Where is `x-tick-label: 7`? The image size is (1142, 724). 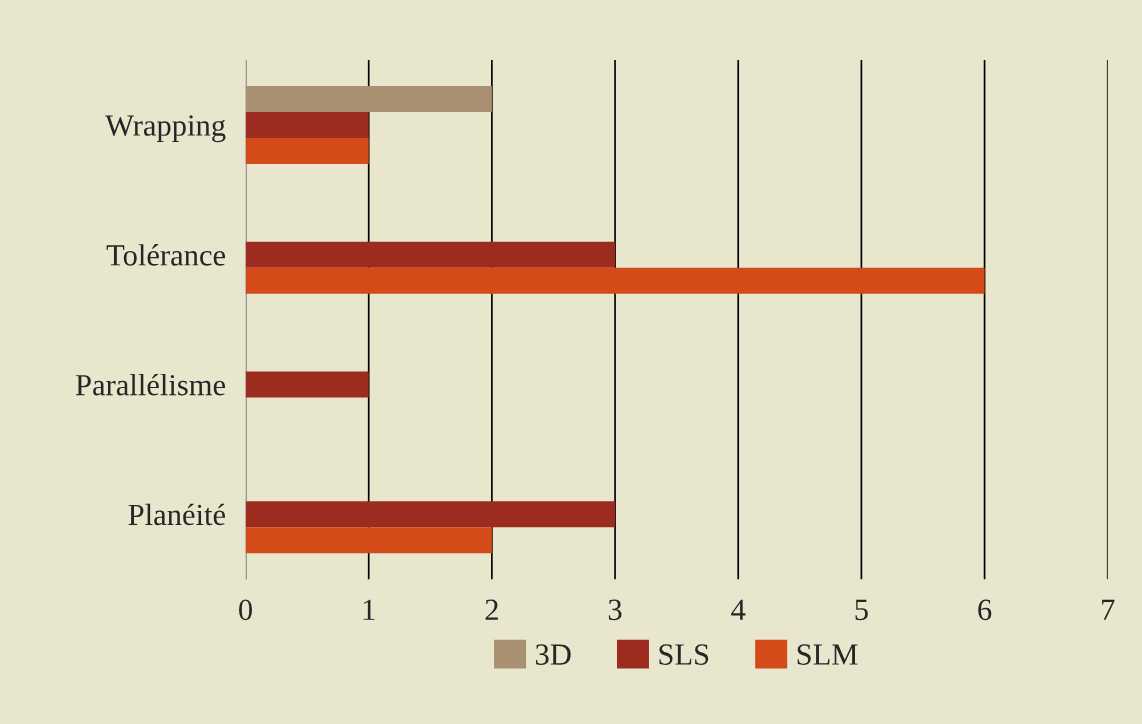 x-tick-label: 7 is located at coordinates (1108, 609).